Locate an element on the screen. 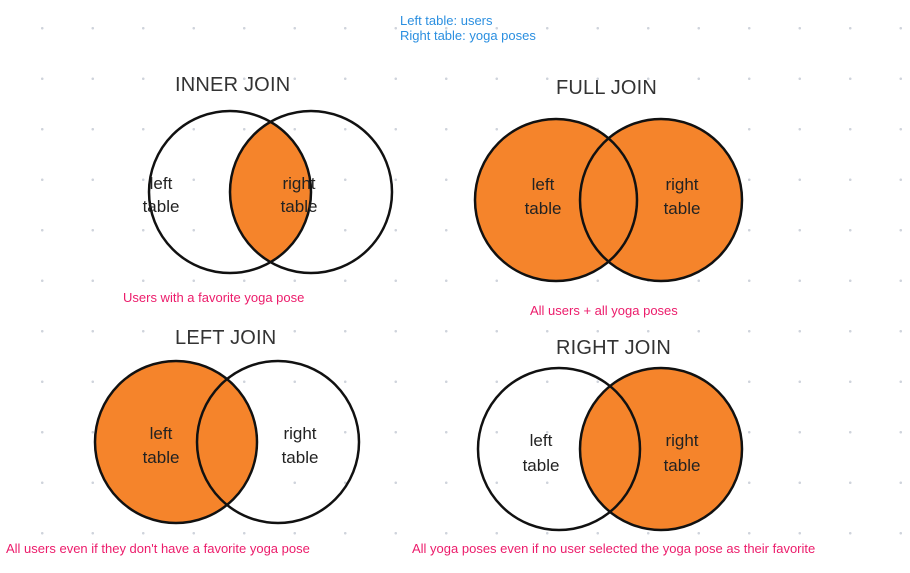  legend-right-table: Right table: yoga poses is located at coordinates (468, 35).